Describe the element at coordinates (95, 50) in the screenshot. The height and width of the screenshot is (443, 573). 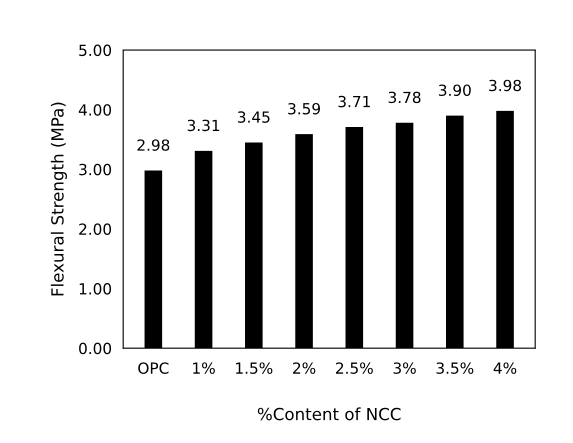
I see `y-tick-label: 5.00` at that location.